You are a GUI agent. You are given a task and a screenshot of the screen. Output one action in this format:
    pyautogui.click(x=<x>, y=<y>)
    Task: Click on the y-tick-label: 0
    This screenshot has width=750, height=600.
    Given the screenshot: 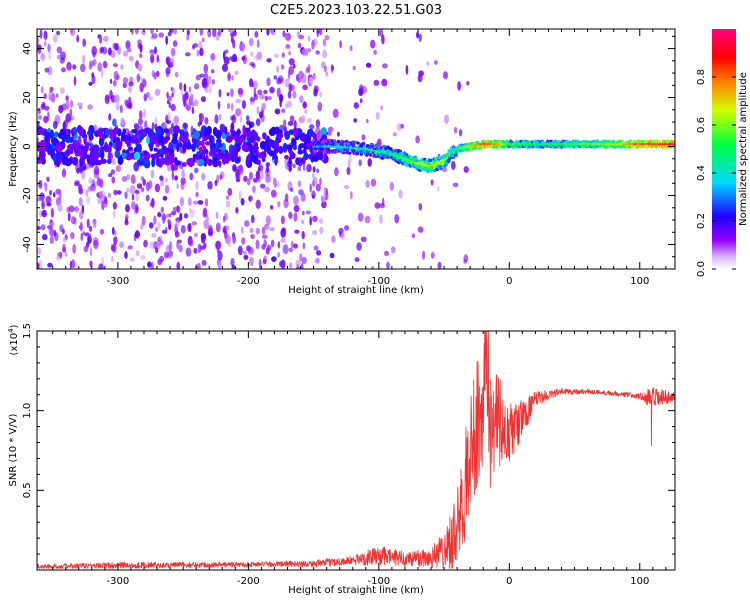 What is the action you would take?
    pyautogui.click(x=27, y=146)
    